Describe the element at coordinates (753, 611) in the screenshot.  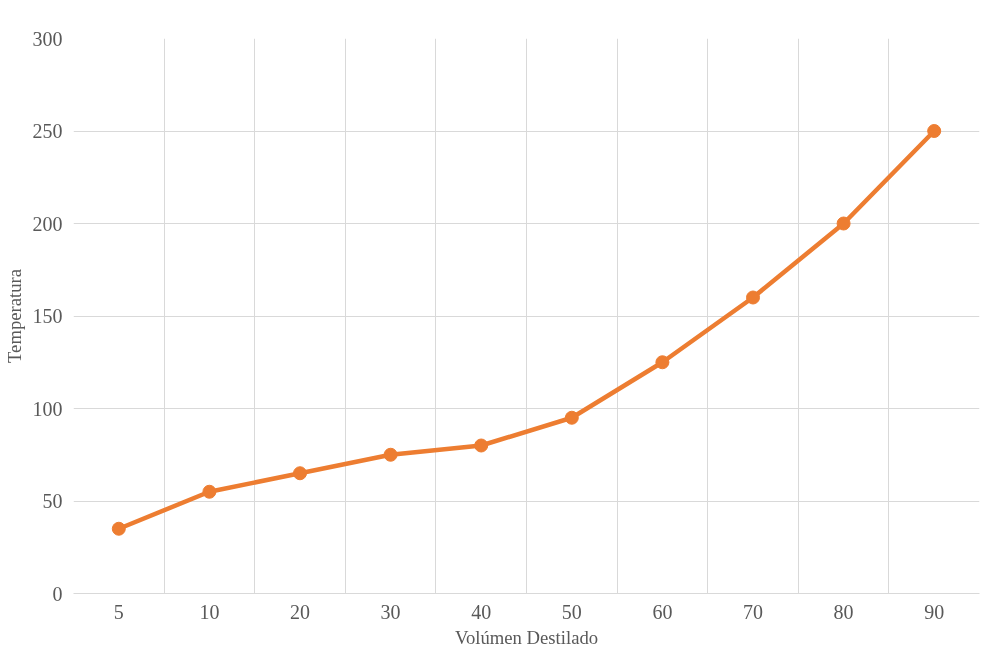
I see `x-tick-label: 70` at that location.